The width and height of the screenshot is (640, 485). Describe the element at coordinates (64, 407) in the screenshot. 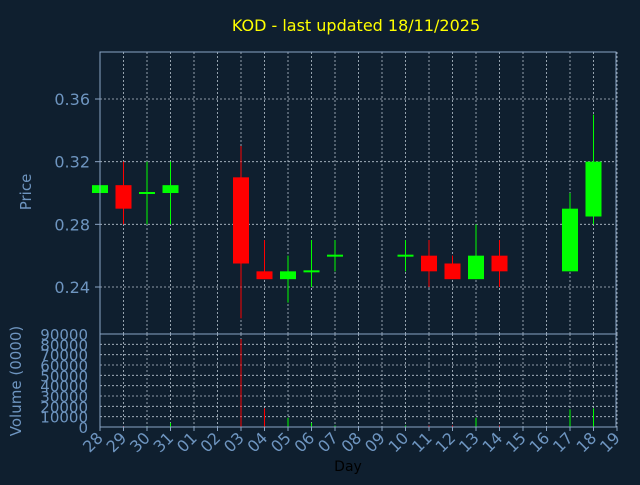

I see `volume-tick-label: 20000` at that location.